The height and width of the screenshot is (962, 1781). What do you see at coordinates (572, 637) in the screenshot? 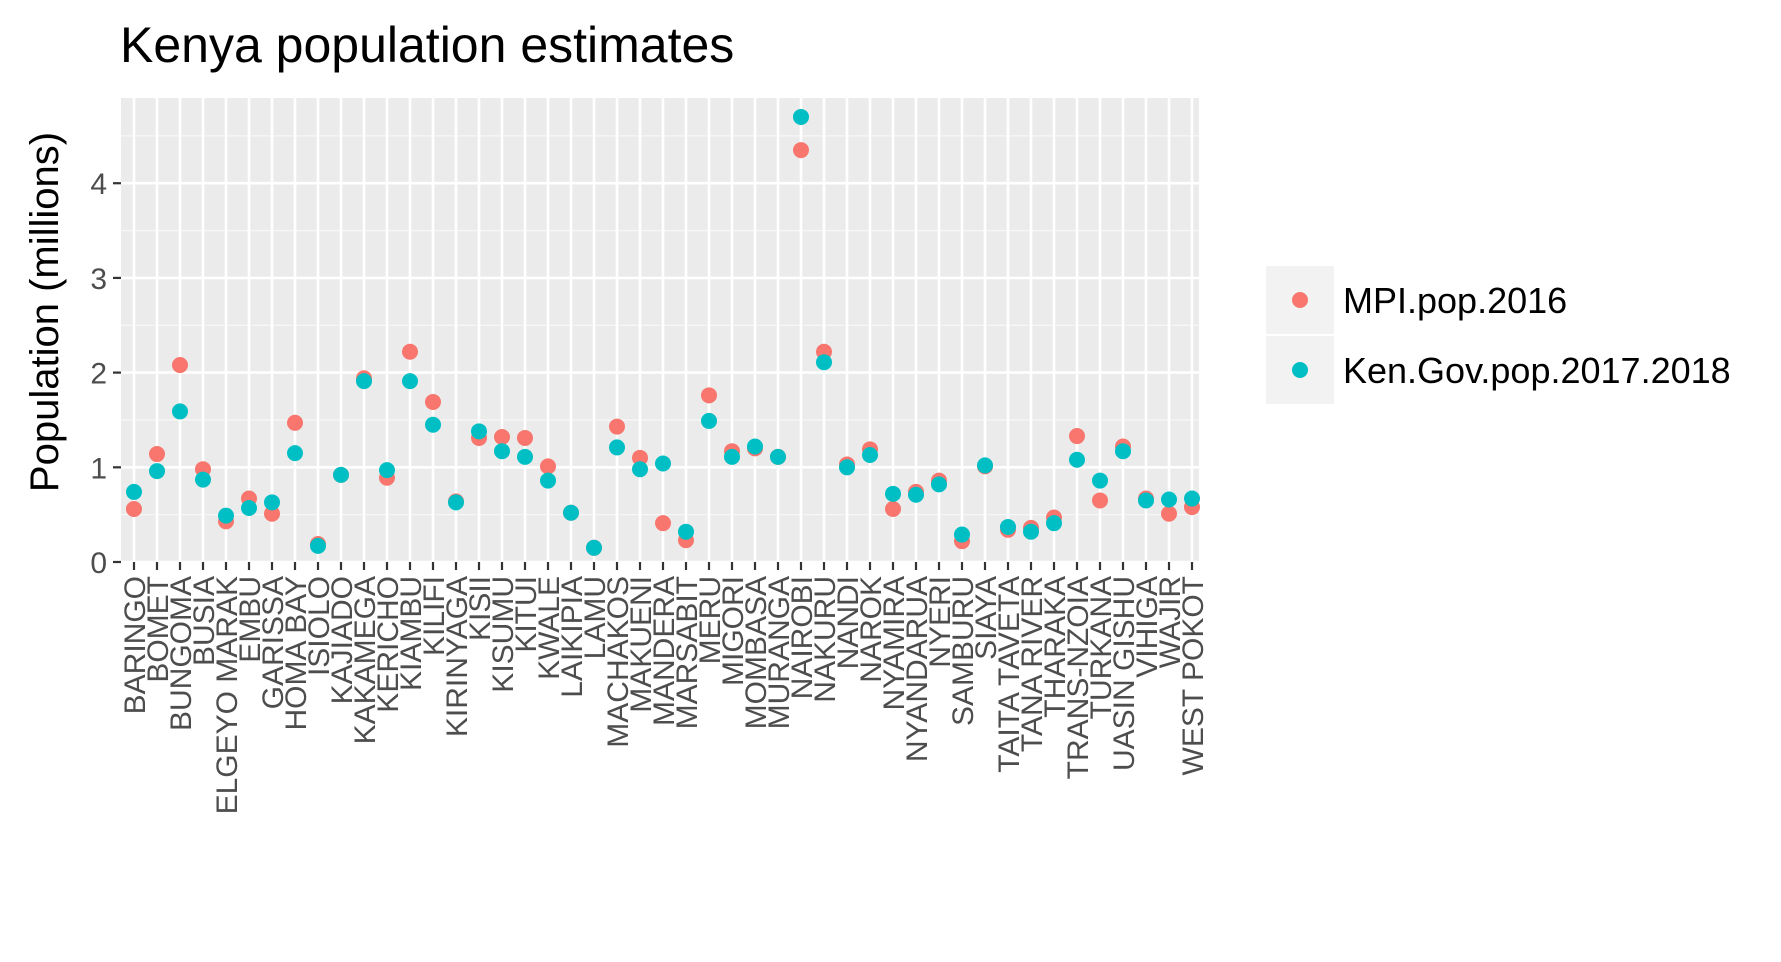
I see `x-tick-label: LAIKIPIA` at bounding box center [572, 637].